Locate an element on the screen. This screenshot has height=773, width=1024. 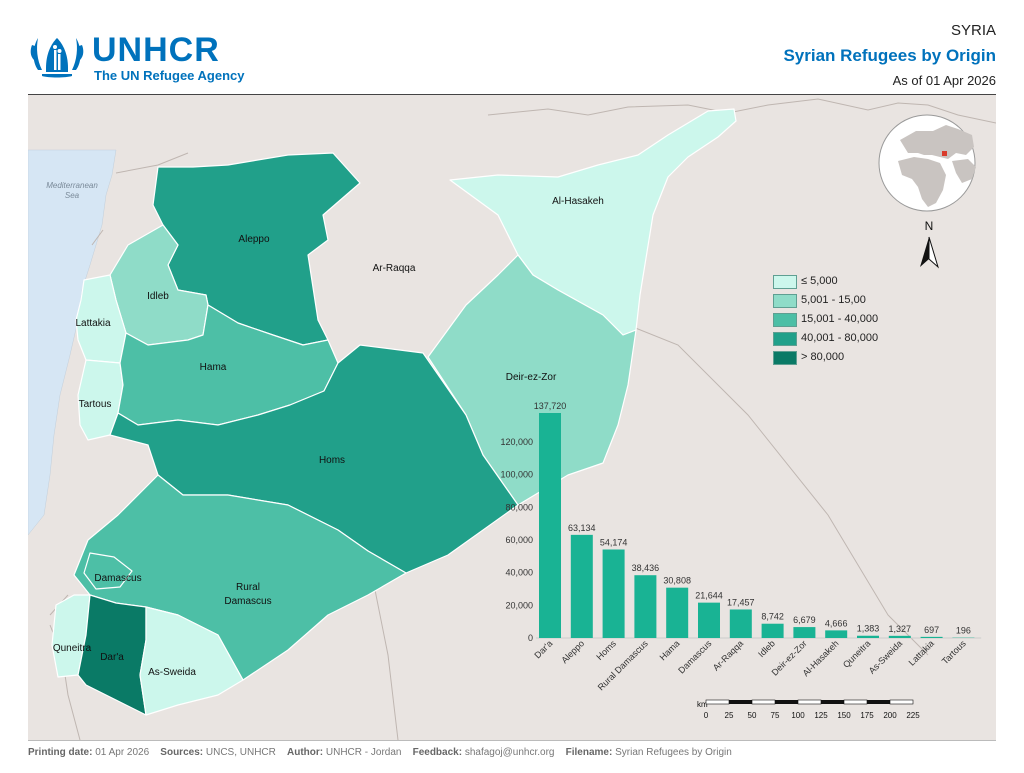
bar-value-label: 30,808 is located at coordinates (677, 581).